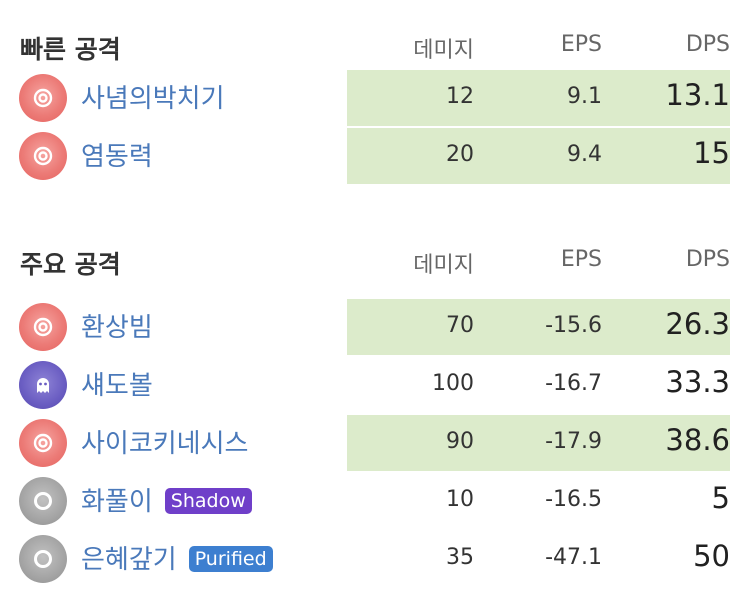 The height and width of the screenshot is (594, 750). Describe the element at coordinates (129, 560) in the screenshot. I see `move-name-text: 은혜갚기` at that location.